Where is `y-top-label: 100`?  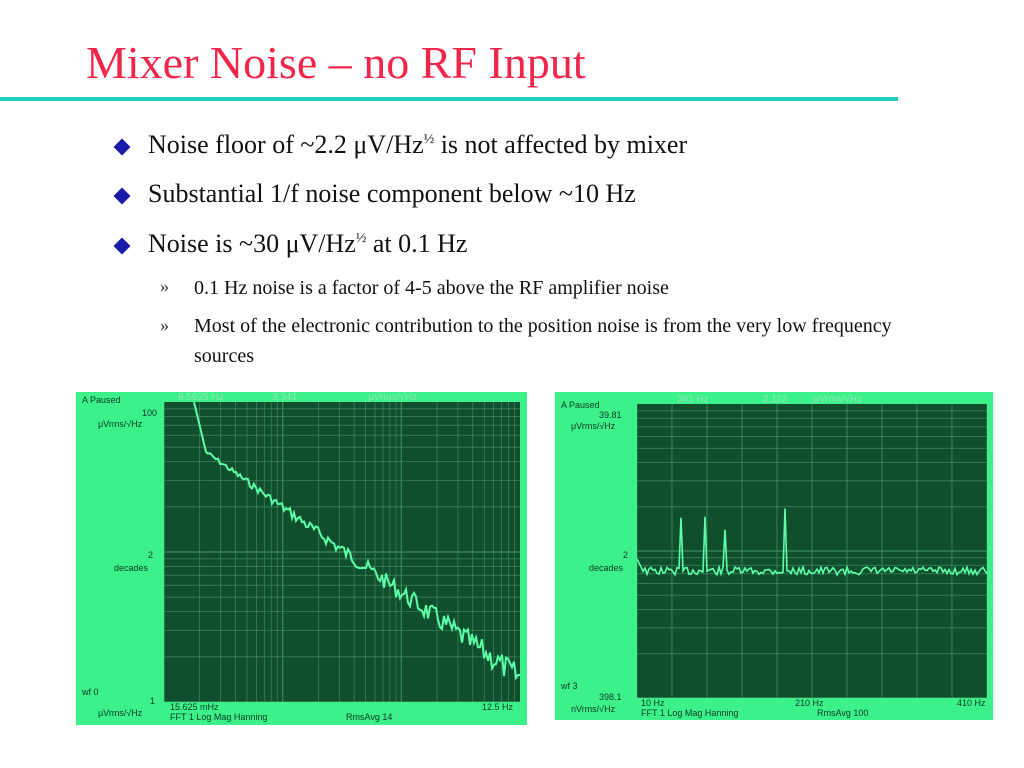
y-top-label: 100 is located at coordinates (150, 413).